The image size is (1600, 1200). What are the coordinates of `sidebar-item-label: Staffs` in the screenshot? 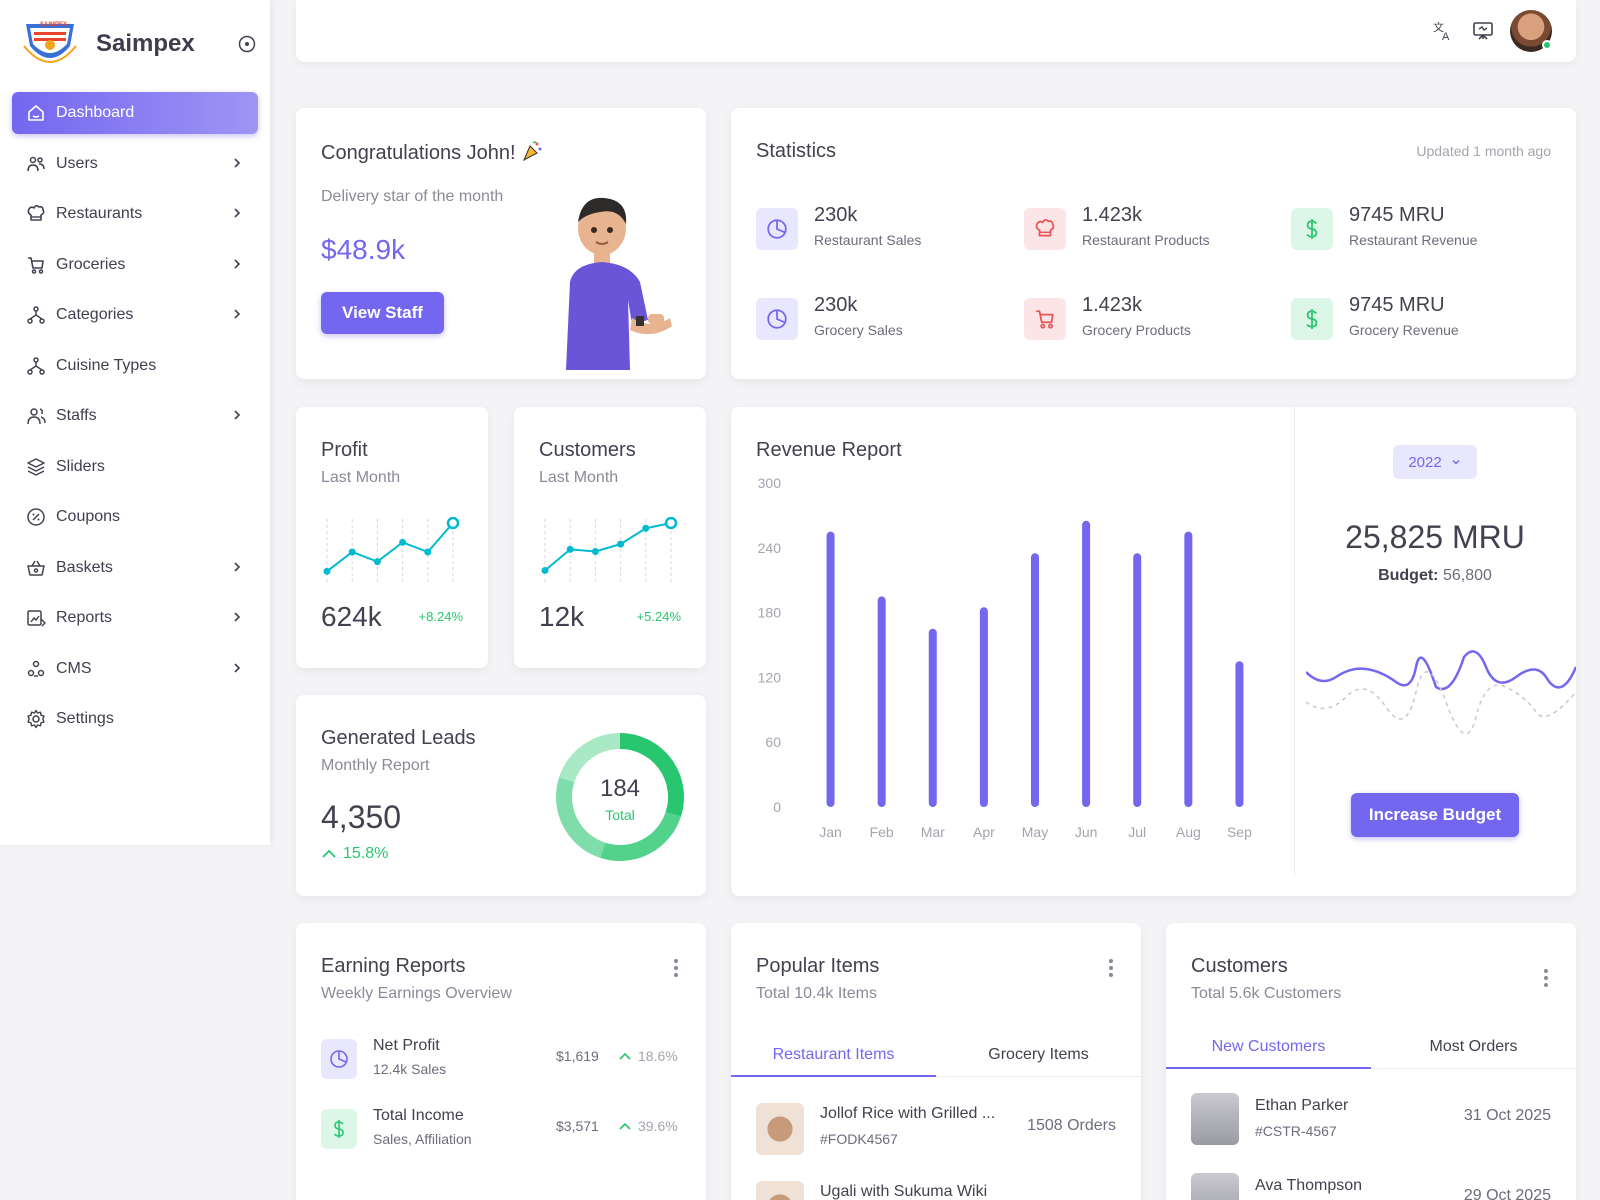 It's located at (76, 415).